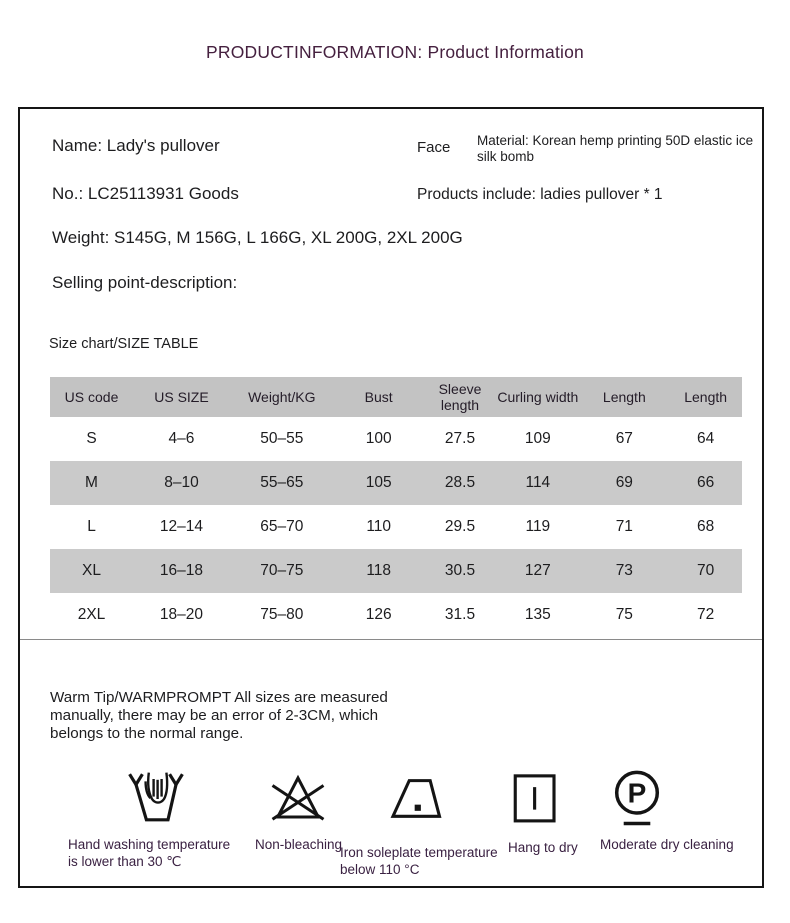 This screenshot has width=790, height=923. I want to click on table-cell: 12–14, so click(181, 526).